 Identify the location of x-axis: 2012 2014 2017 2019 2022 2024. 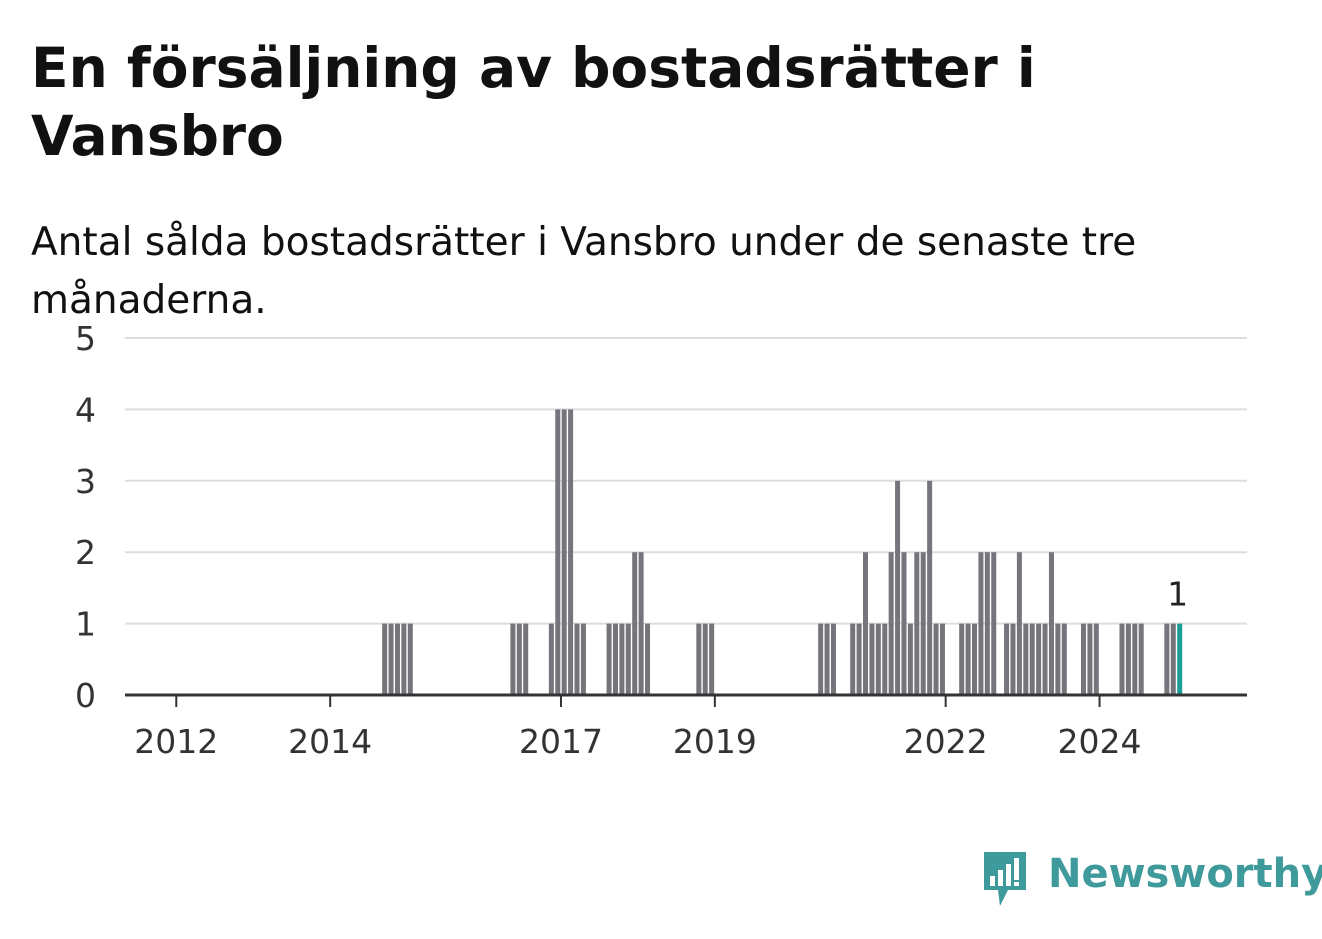
(686, 727).